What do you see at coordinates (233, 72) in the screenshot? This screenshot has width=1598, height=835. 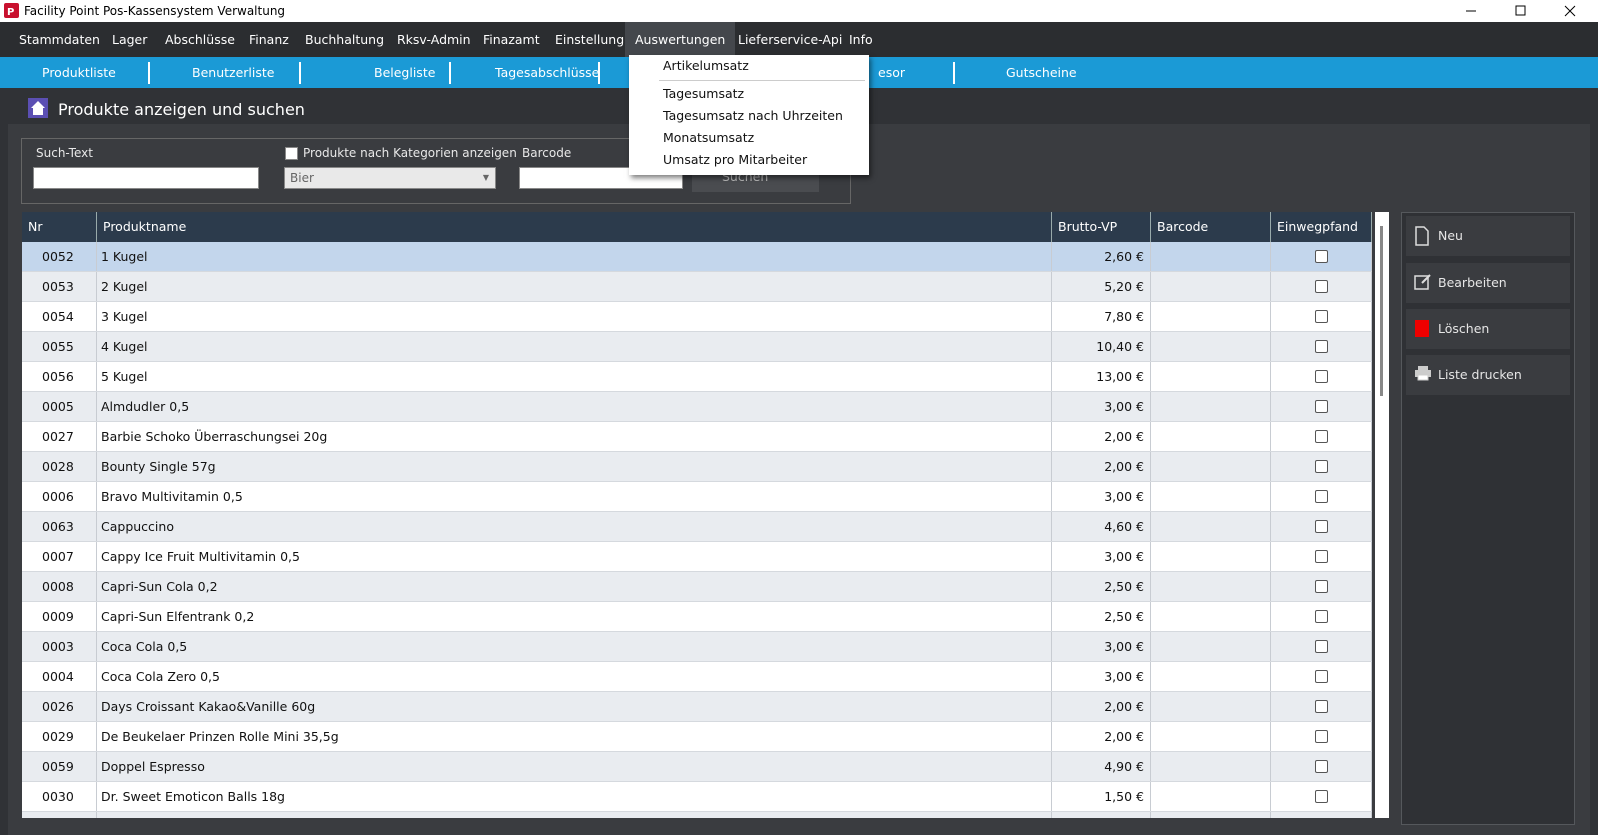 I see `toolbar-button: Benutzerliste` at bounding box center [233, 72].